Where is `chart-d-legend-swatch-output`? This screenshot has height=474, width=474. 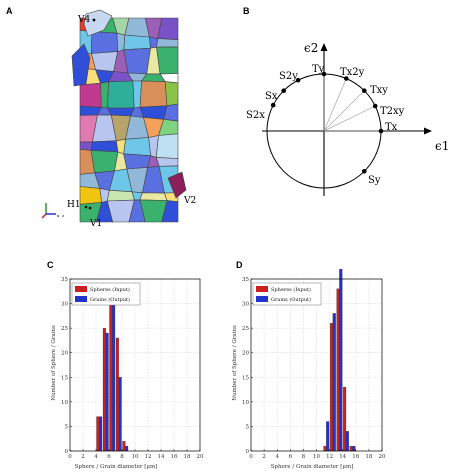 chart-d-legend-swatch-output is located at coordinates (262, 299).